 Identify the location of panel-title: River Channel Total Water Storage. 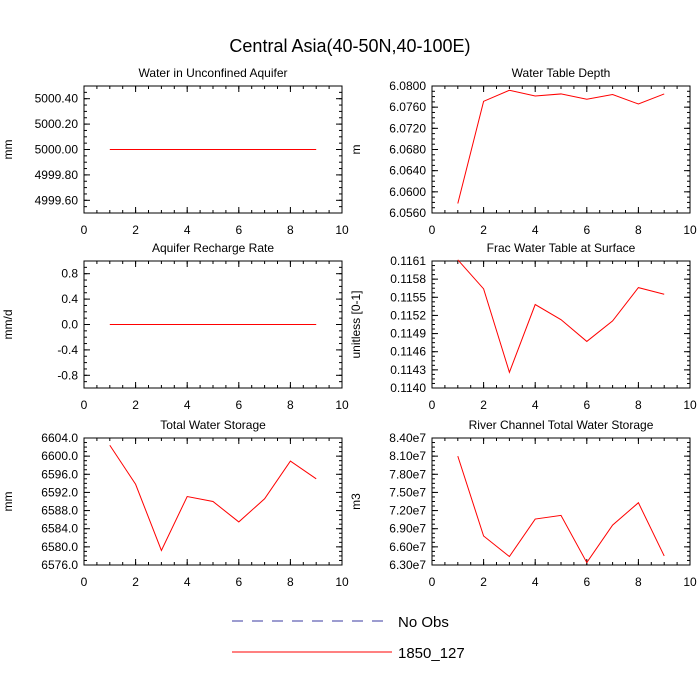
(561, 425).